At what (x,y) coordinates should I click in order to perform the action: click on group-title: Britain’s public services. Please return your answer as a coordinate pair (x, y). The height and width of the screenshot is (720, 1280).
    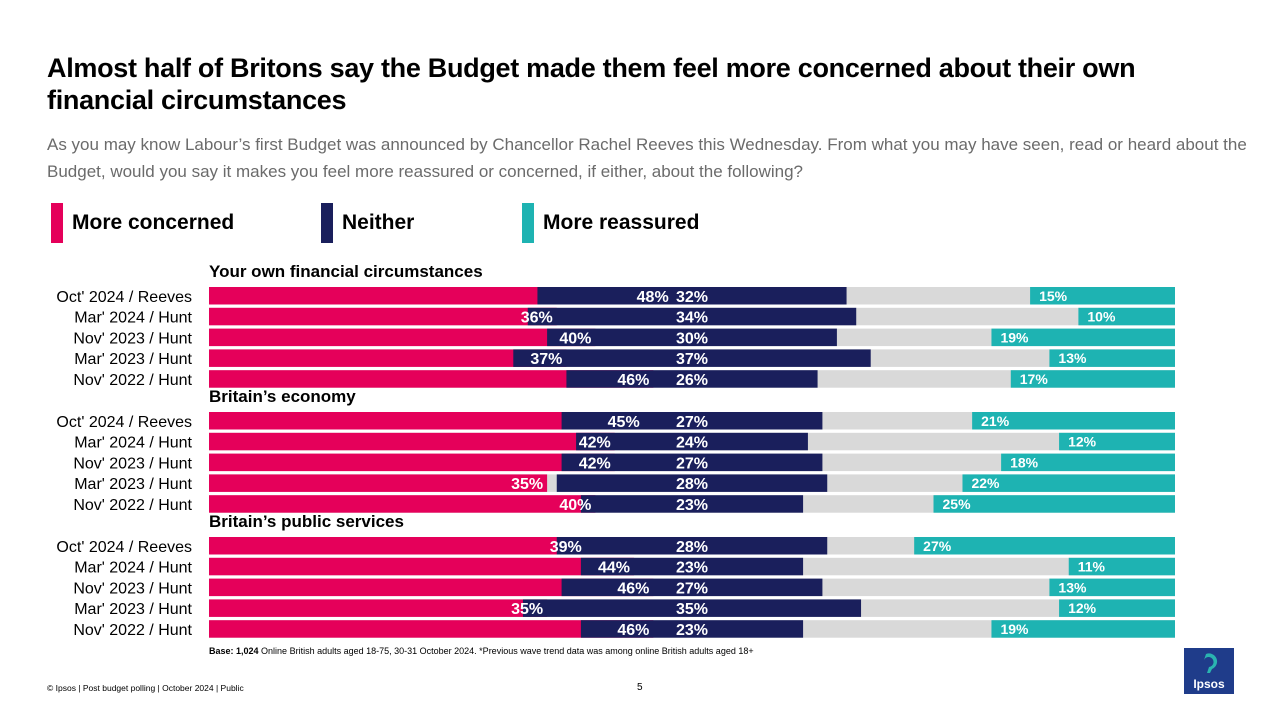
    Looking at the image, I should click on (306, 521).